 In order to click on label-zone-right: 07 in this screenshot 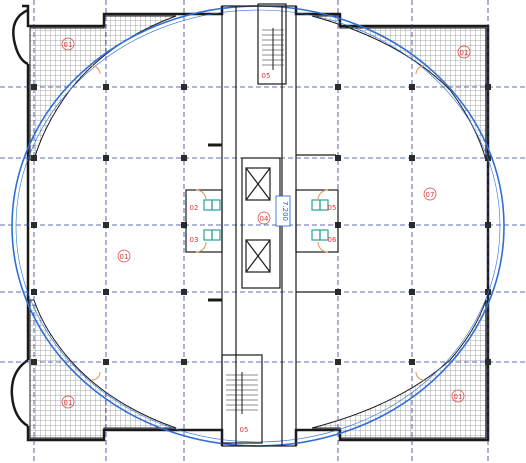, I will do `click(430, 195)`.